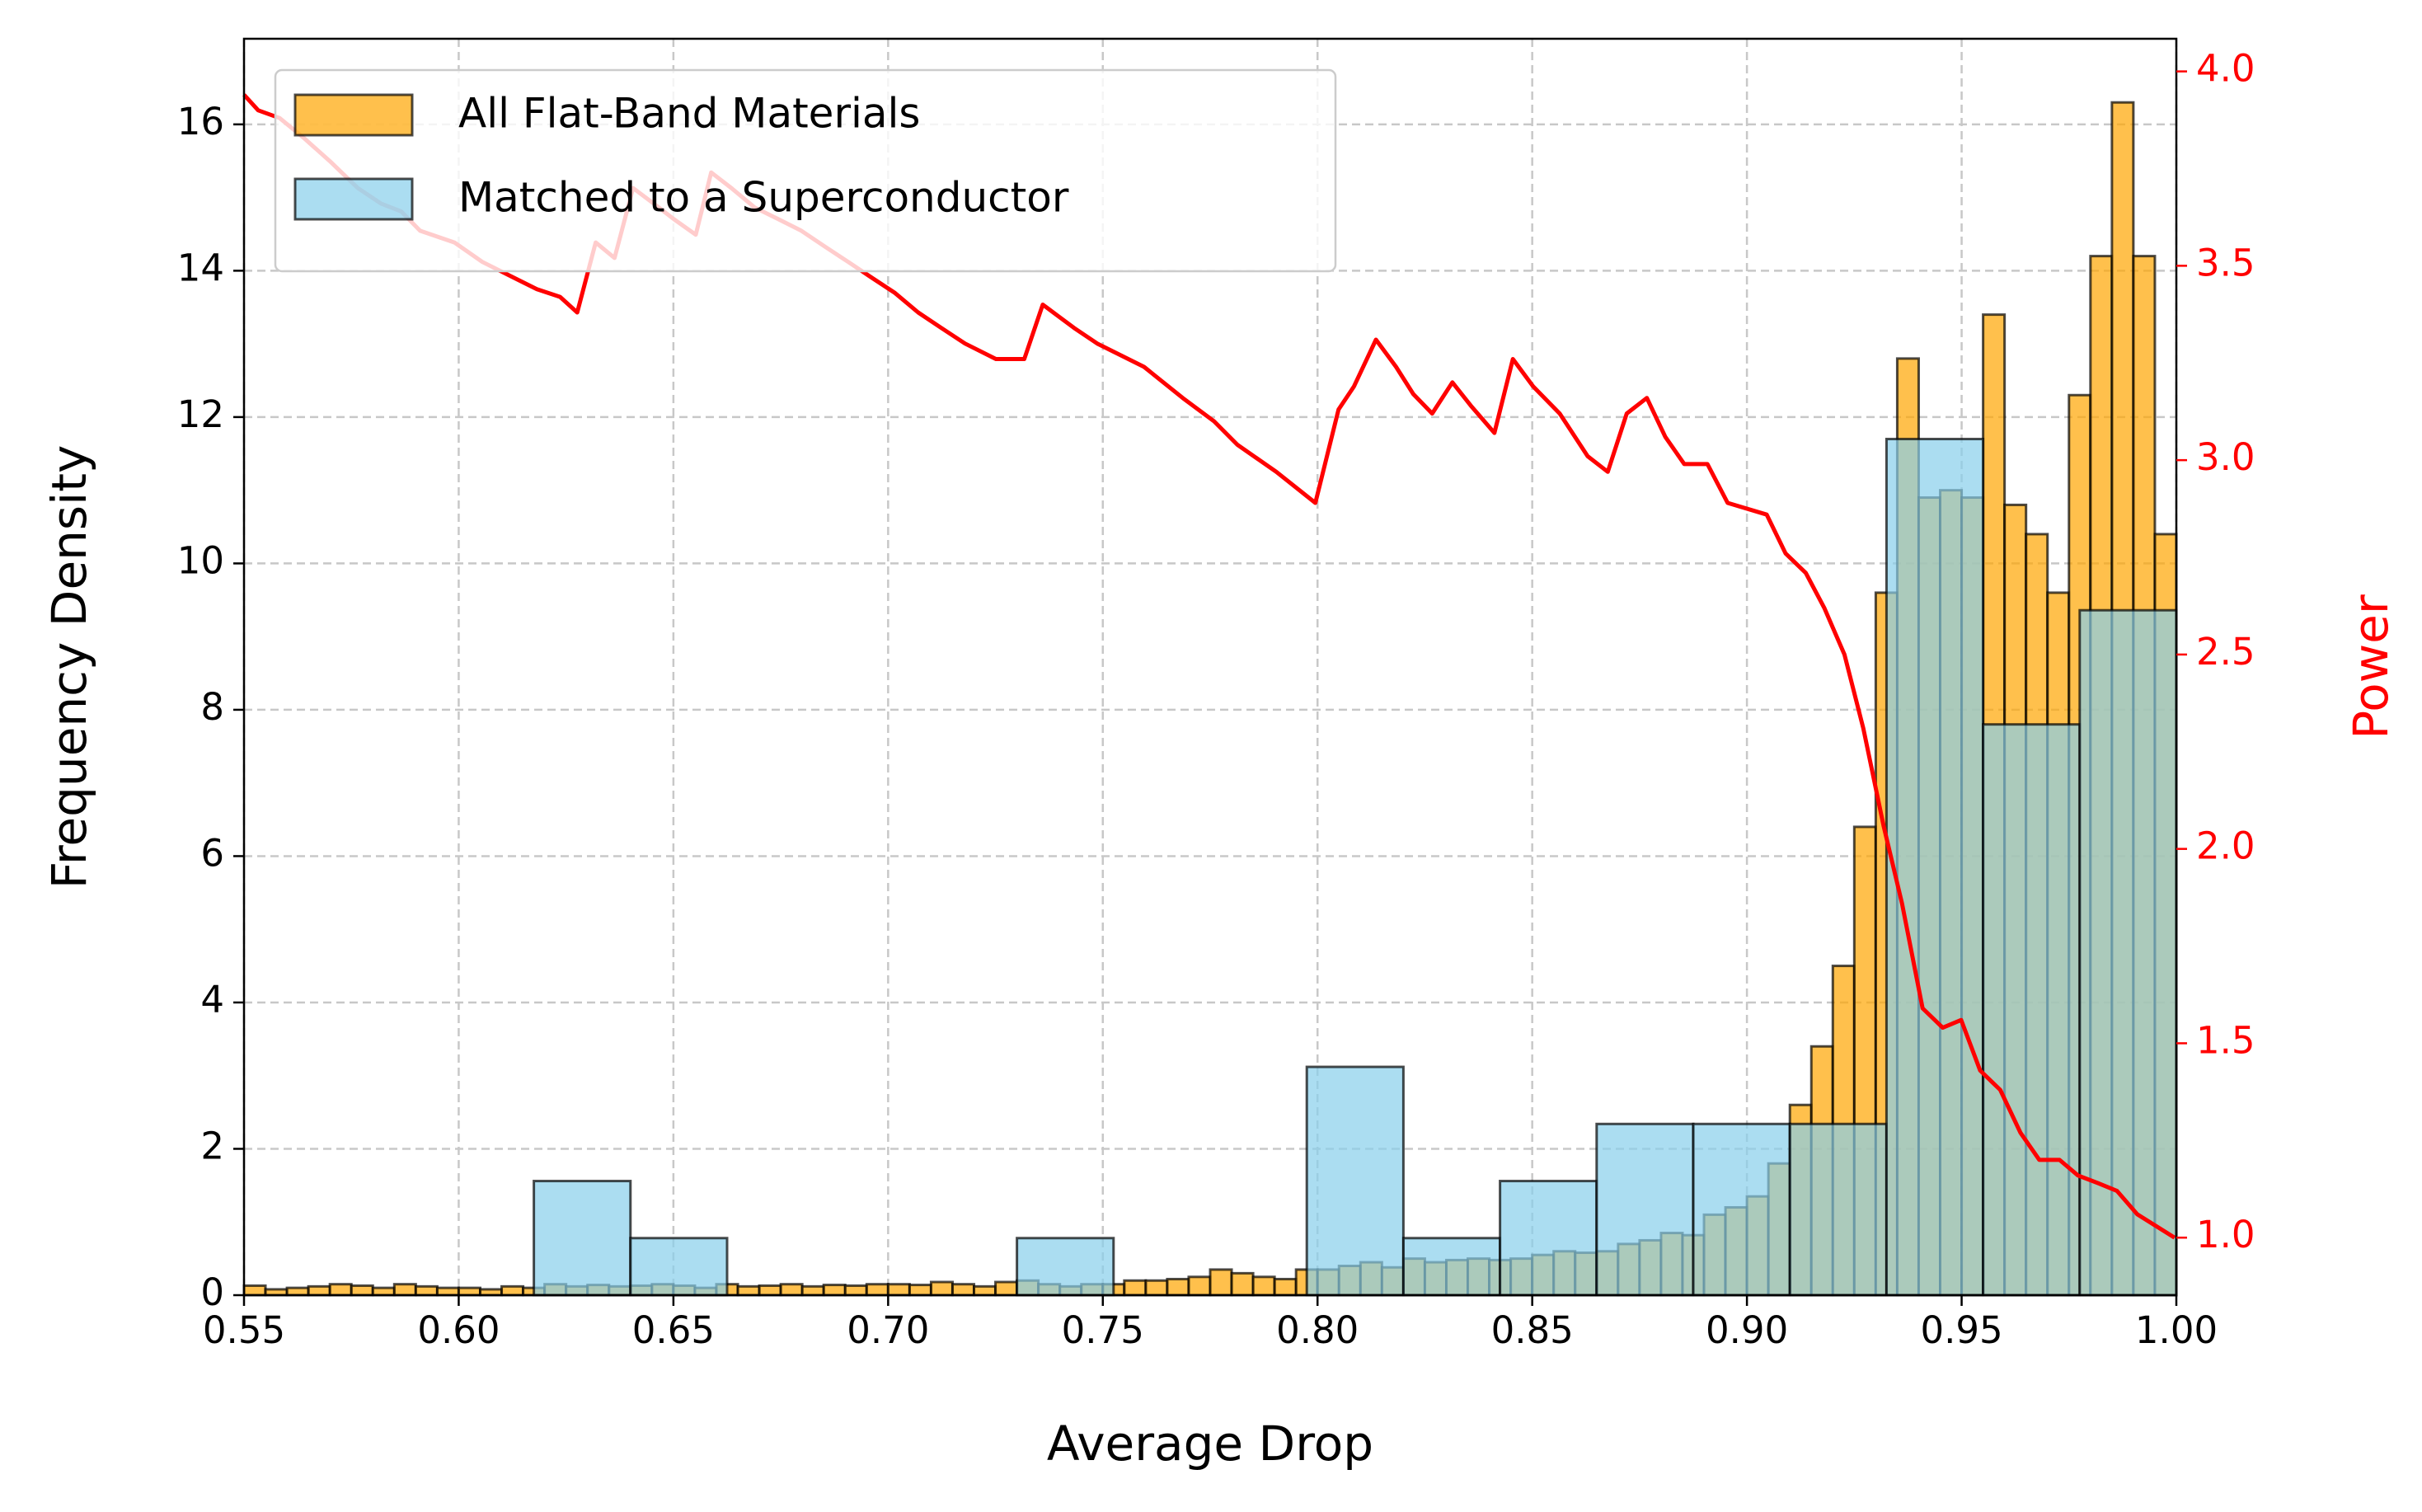 This screenshot has height=1512, width=2422. Describe the element at coordinates (200, 267) in the screenshot. I see `y-tick-label: 14` at that location.